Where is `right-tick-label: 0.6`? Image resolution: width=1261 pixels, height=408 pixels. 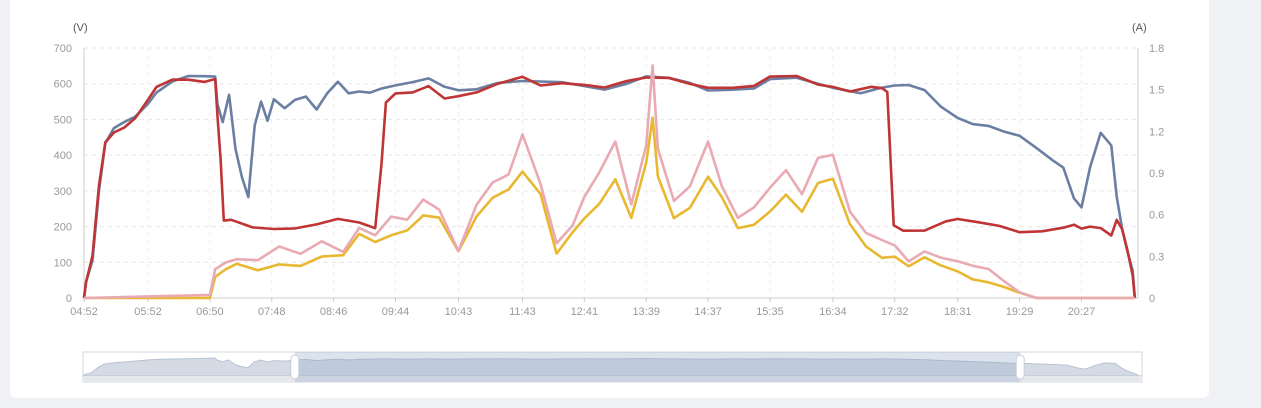 right-tick-label: 0.6 is located at coordinates (1156, 216).